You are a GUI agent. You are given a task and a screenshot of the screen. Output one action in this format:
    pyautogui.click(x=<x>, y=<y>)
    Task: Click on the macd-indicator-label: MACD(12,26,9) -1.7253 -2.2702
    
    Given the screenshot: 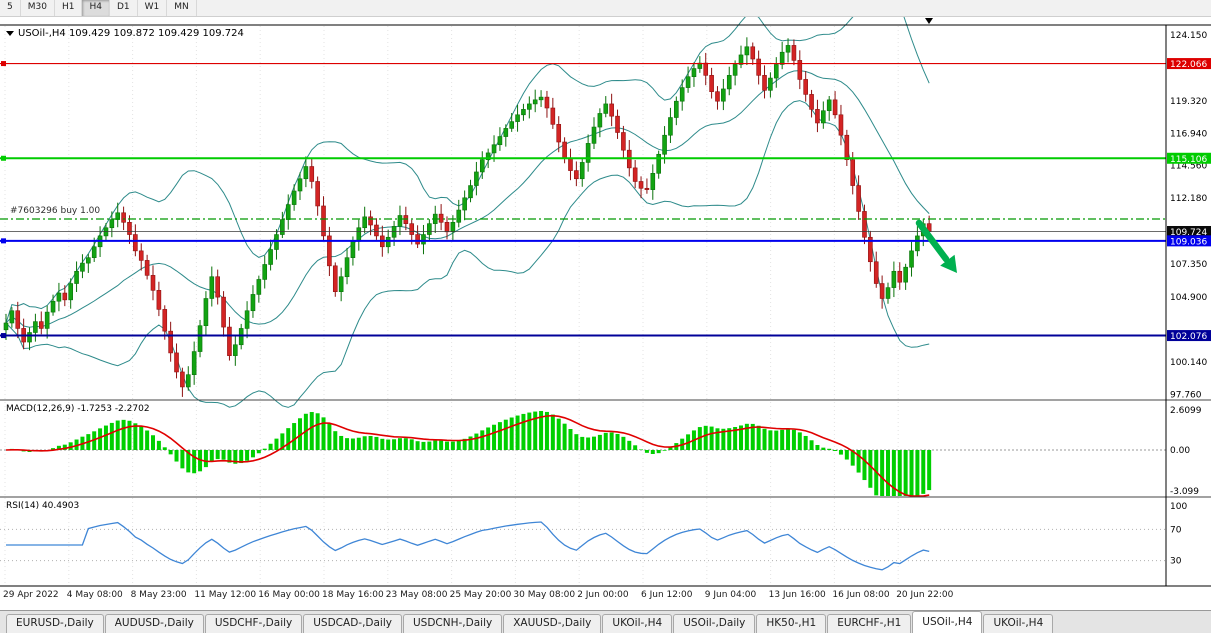 What is the action you would take?
    pyautogui.click(x=78, y=409)
    